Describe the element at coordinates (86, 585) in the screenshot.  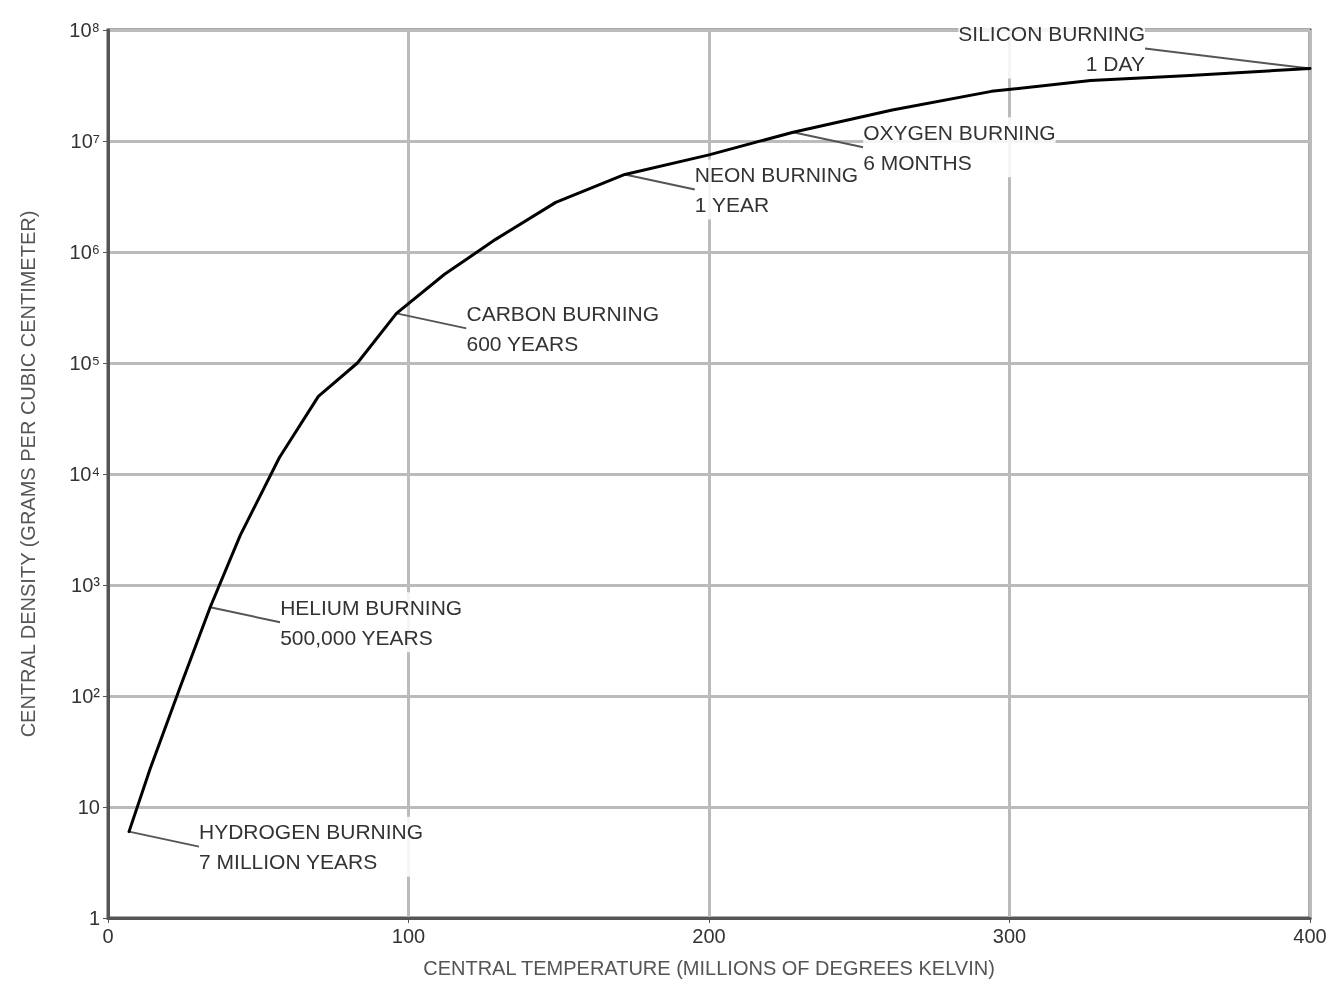
I see `y-tick-label: 10³` at that location.